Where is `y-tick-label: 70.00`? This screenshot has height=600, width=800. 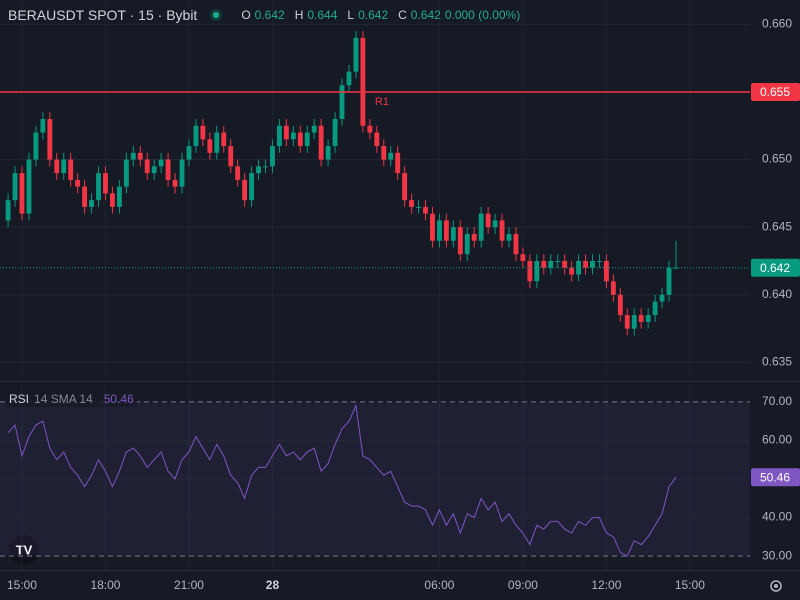
y-tick-label: 70.00 is located at coordinates (777, 401).